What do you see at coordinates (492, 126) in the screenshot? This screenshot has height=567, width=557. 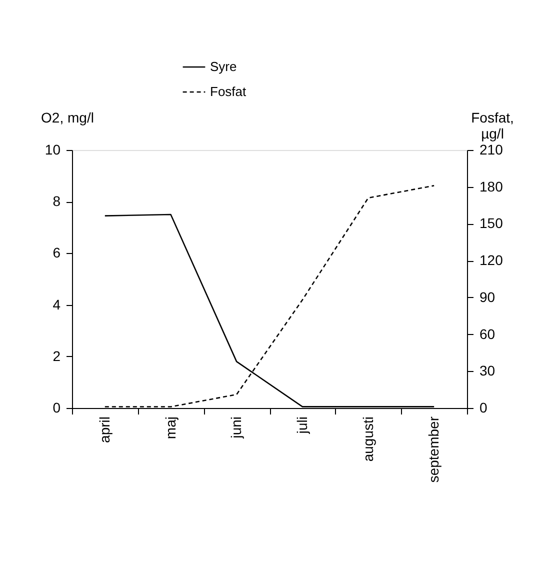 I see `y2-axis-title: Fosfat, µg/l` at bounding box center [492, 126].